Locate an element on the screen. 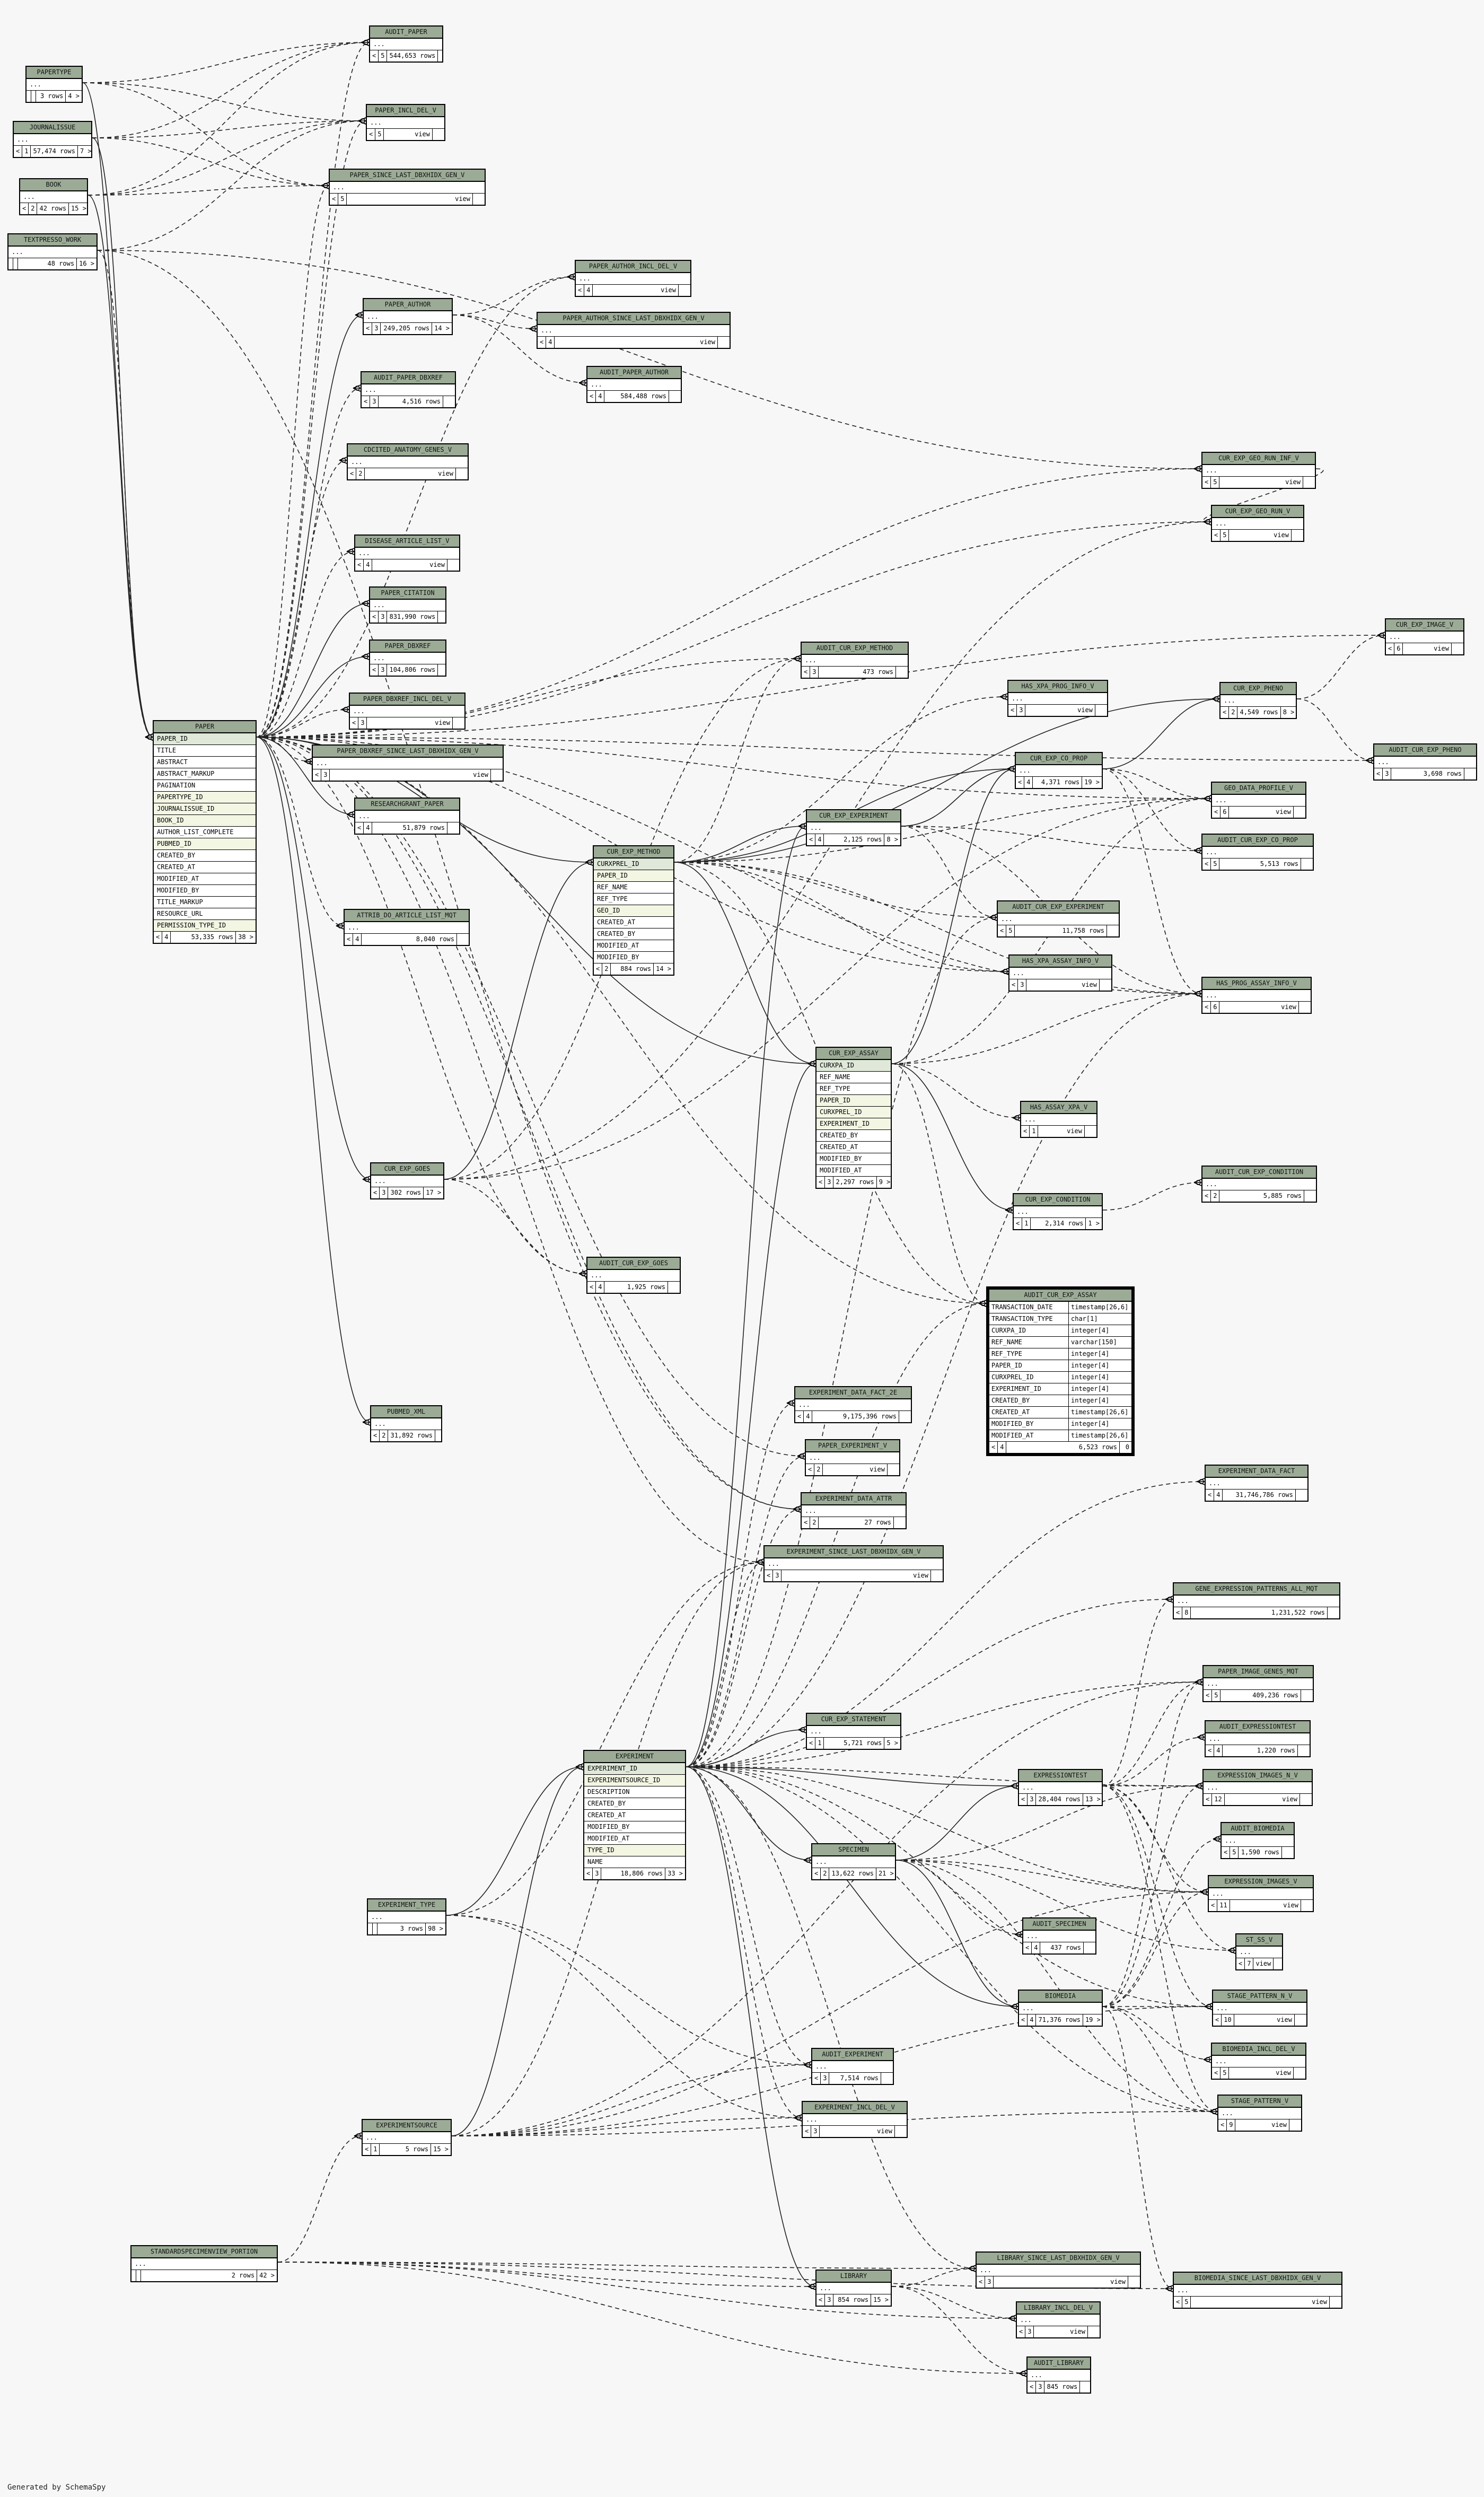  table-name: HAS_PROG_ASSAY_INFO_V is located at coordinates (1256, 984).